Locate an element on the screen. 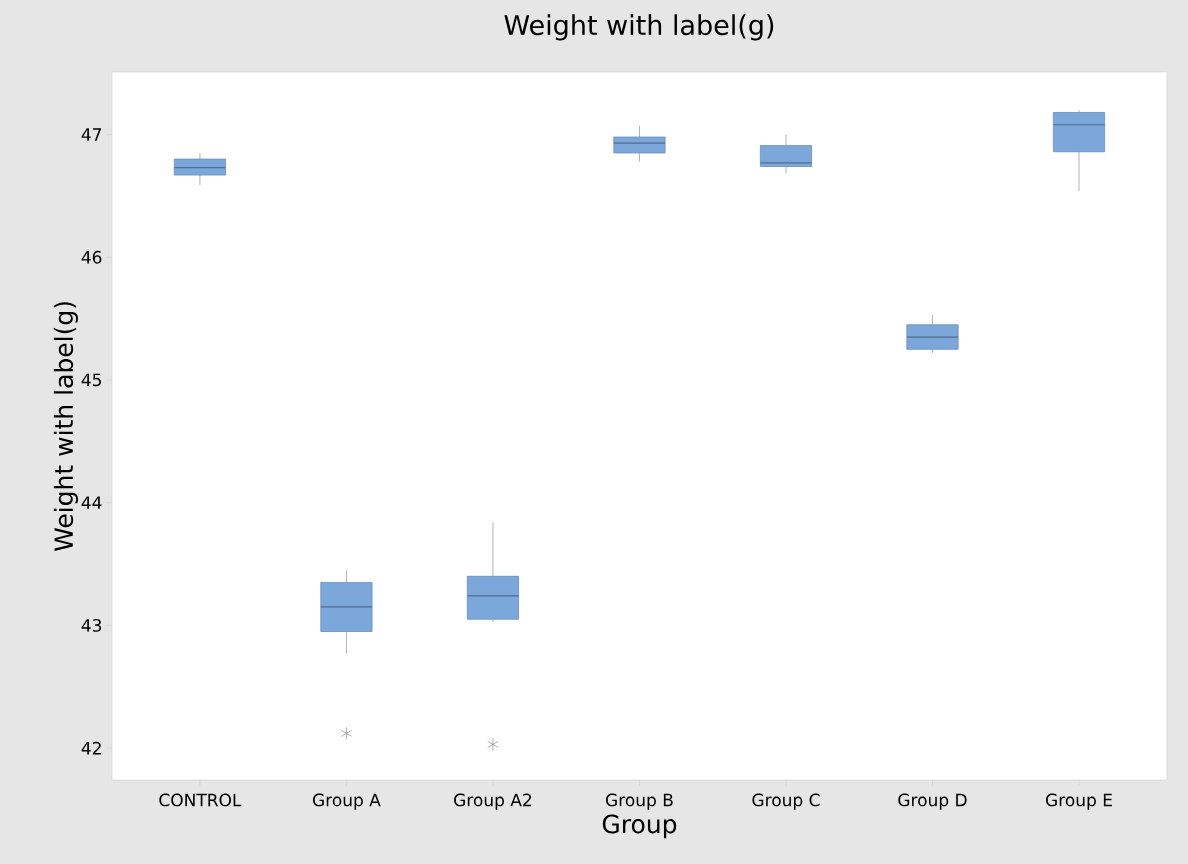 This screenshot has width=1188, height=864. x-tick-label: Group B is located at coordinates (639, 801).